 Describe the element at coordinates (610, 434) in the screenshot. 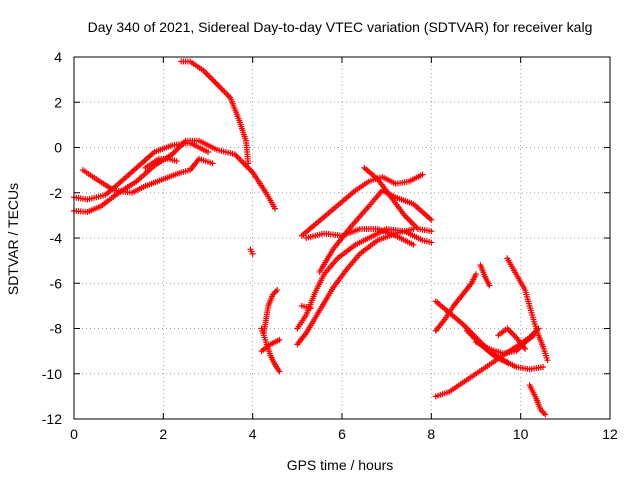

I see `x-tick-label: 12` at that location.